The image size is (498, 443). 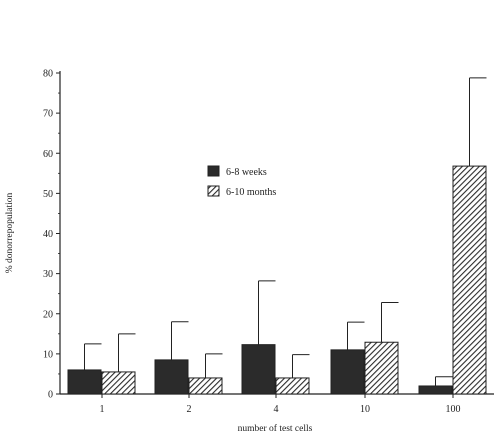 I want to click on y-tick-label: 10, so click(x=48, y=354).